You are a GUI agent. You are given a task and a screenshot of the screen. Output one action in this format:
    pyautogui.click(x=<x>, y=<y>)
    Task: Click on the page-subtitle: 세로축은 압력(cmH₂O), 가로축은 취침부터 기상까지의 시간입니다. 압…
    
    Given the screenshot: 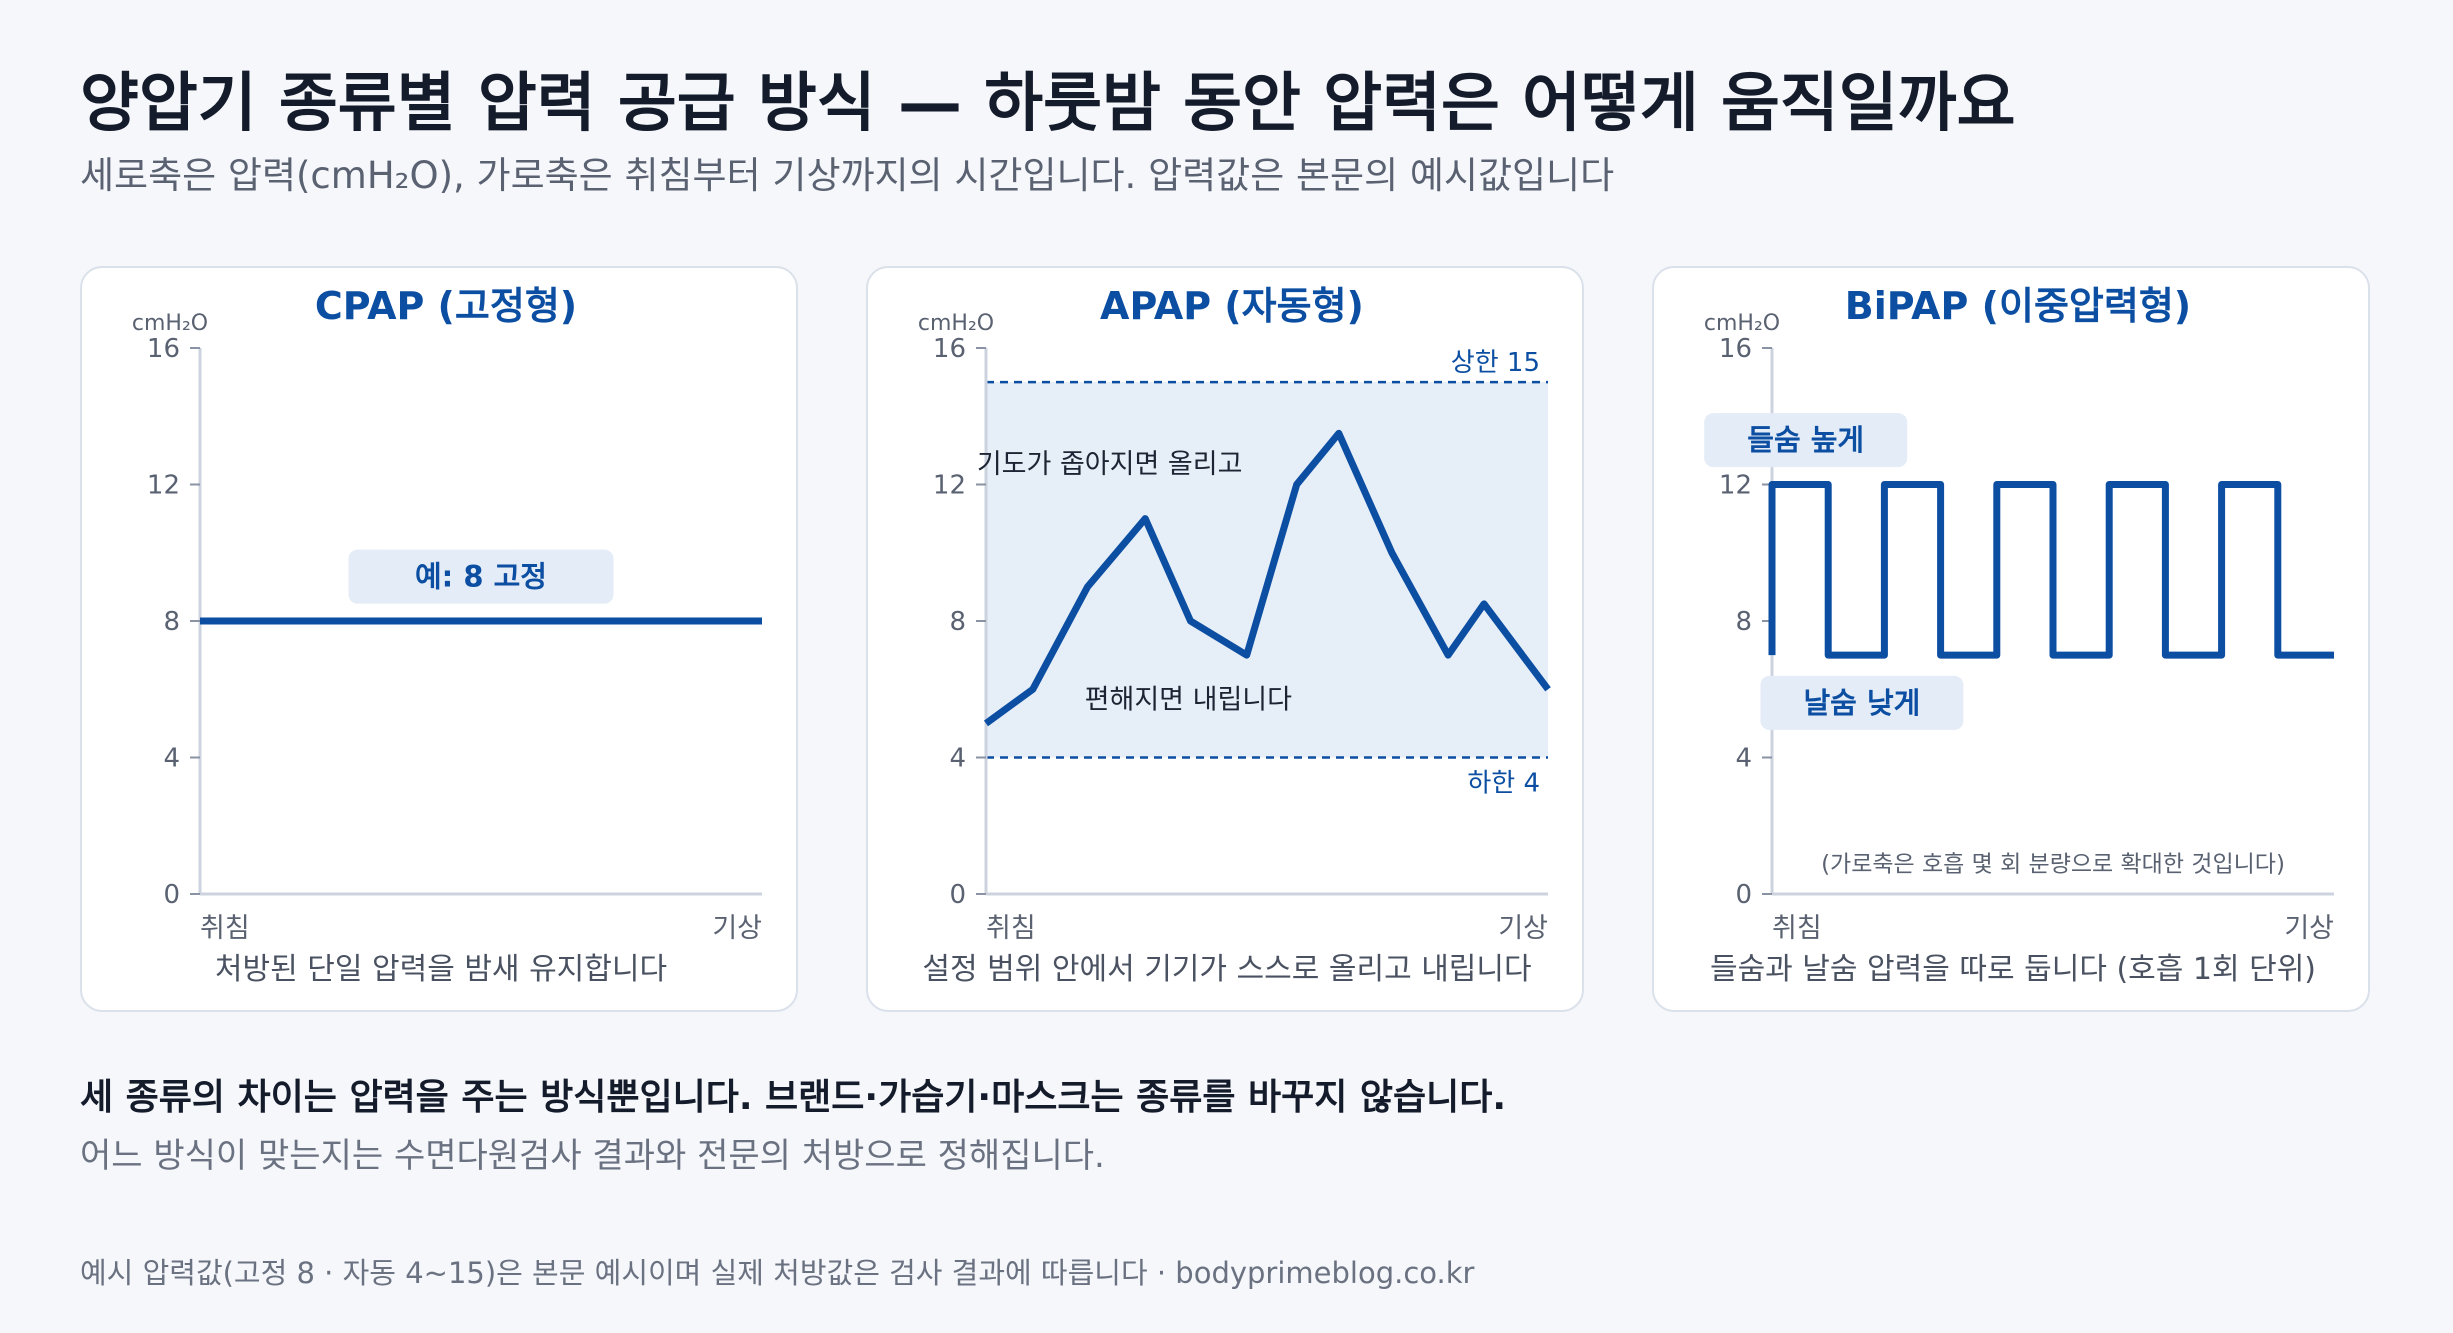 What is the action you would take?
    pyautogui.click(x=847, y=175)
    